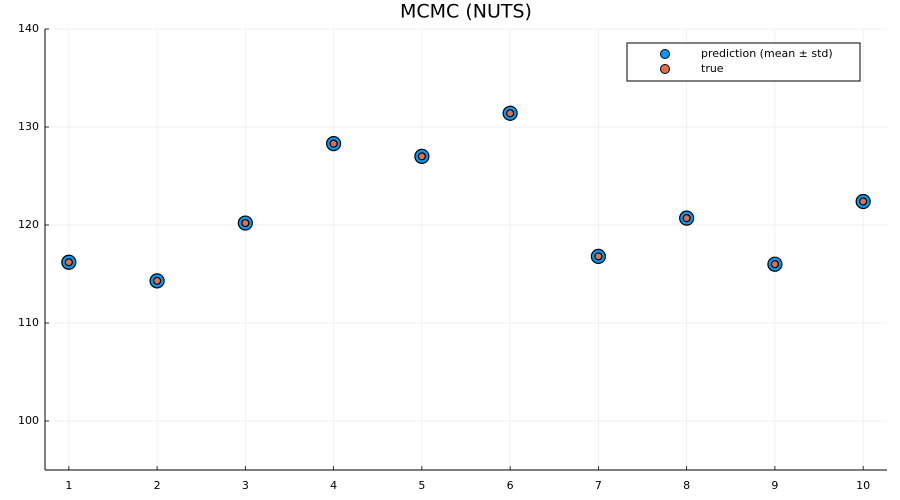  What do you see at coordinates (28, 28) in the screenshot?
I see `y-tick-label: 140` at bounding box center [28, 28].